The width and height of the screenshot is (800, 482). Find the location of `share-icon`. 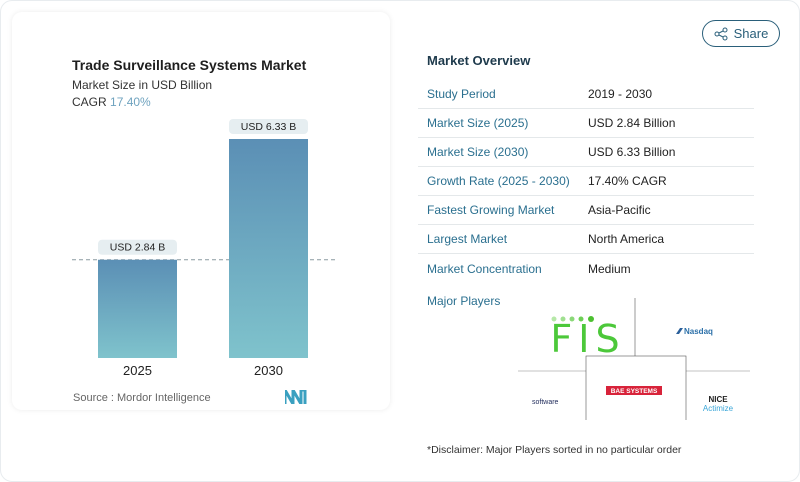

share-icon is located at coordinates (721, 33).